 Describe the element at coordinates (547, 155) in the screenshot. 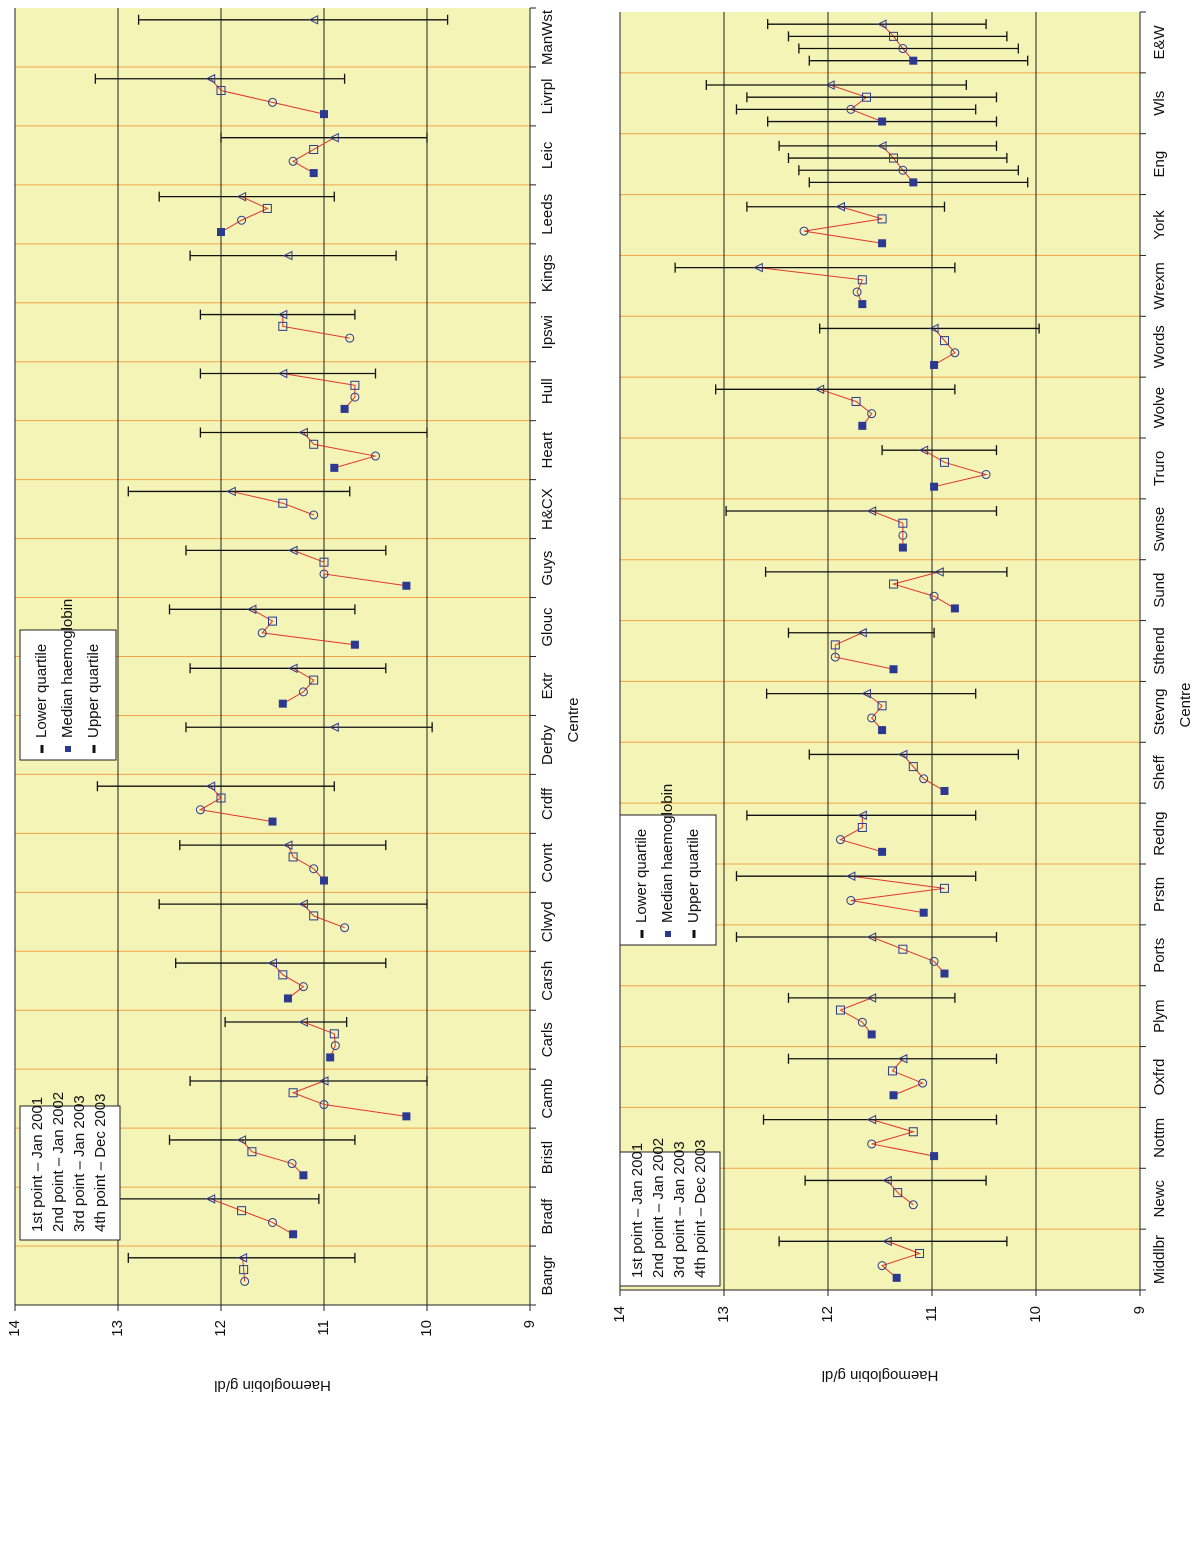

I see `x-tick-label: Leic` at that location.